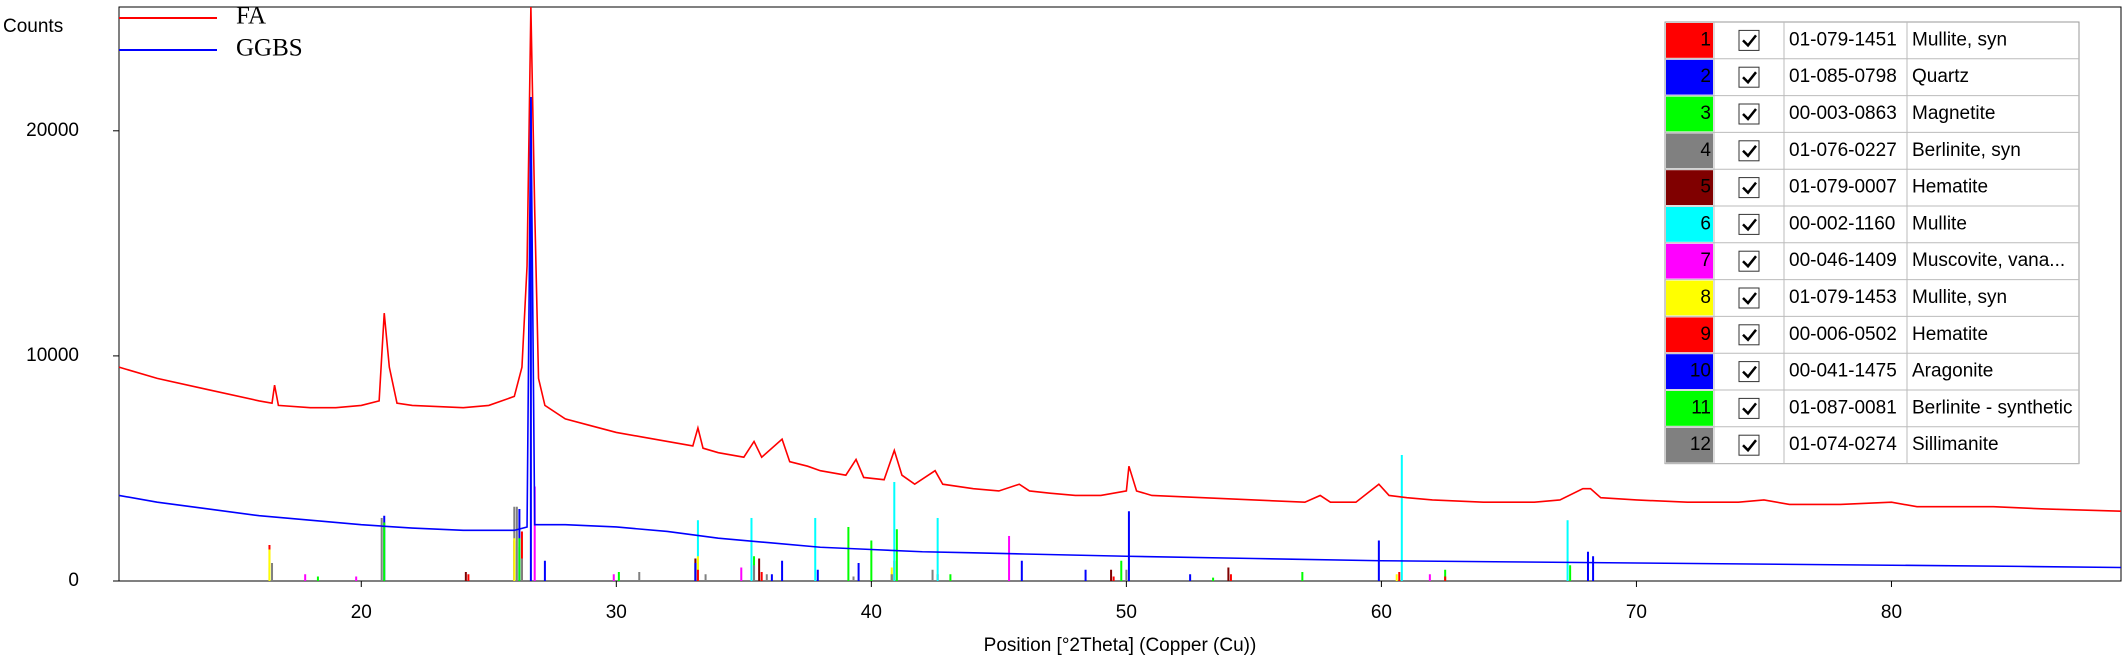 The height and width of the screenshot is (664, 2128). I want to click on phase-id: 11, so click(1701, 407).